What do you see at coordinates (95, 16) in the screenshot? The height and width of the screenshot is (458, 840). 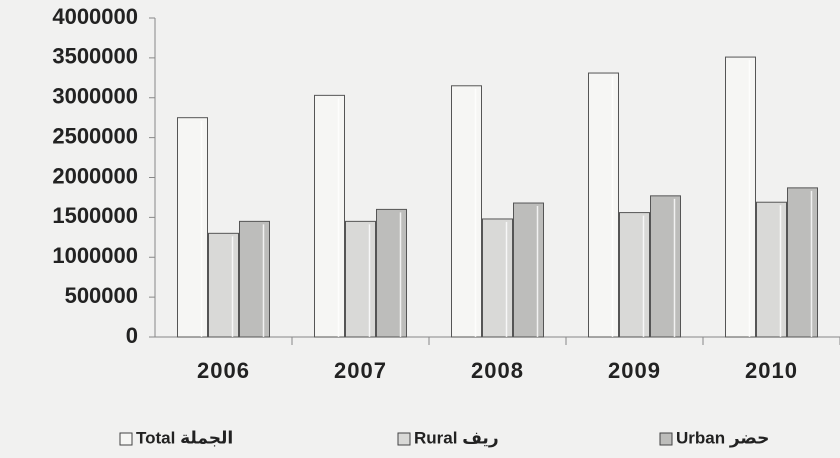 I see `y-tick-label: 4000000` at bounding box center [95, 16].